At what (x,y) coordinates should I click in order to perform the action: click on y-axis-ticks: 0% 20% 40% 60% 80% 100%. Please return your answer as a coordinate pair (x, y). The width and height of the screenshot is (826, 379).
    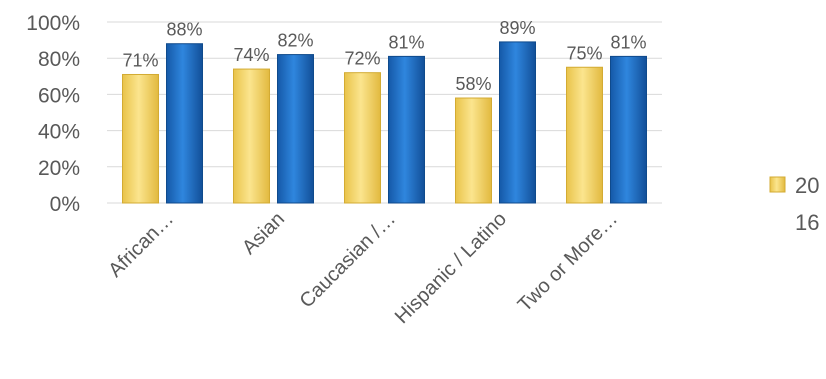
    Looking at the image, I should click on (53, 114).